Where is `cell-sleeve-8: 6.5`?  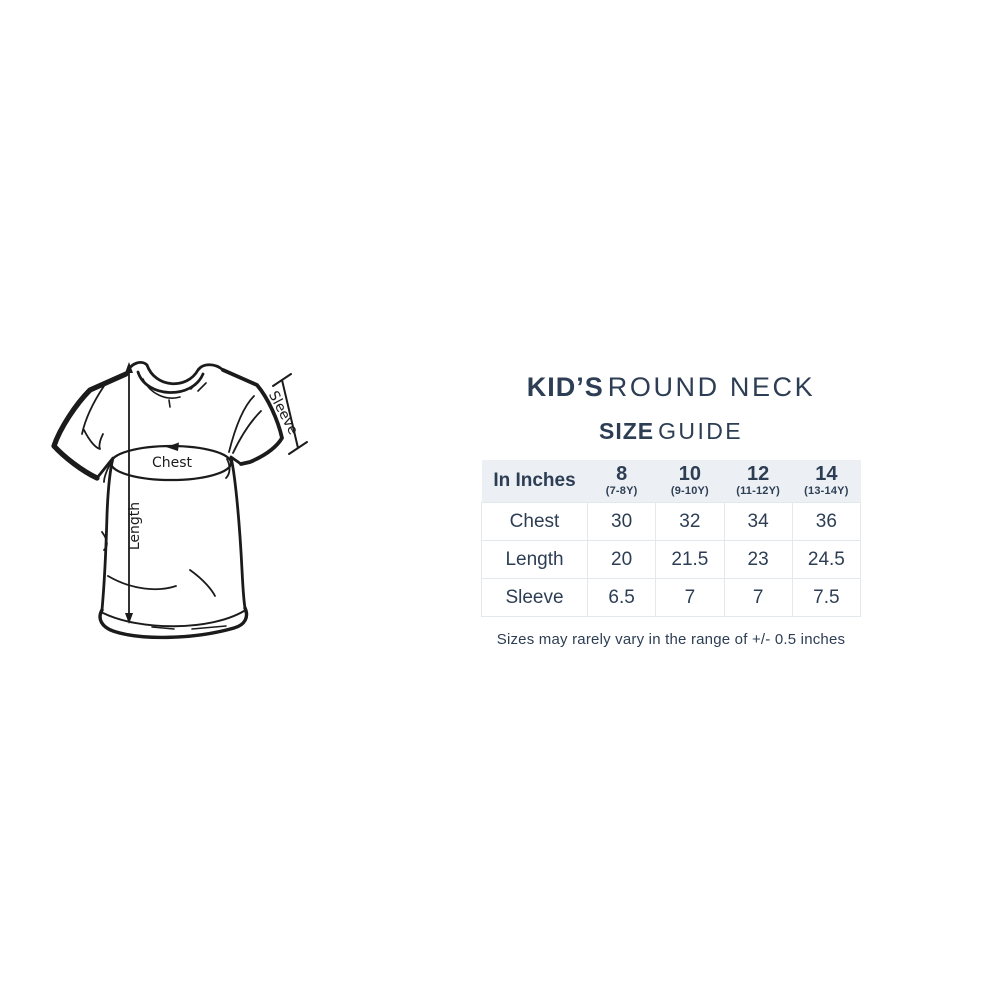
cell-sleeve-8: 6.5 is located at coordinates (621, 597).